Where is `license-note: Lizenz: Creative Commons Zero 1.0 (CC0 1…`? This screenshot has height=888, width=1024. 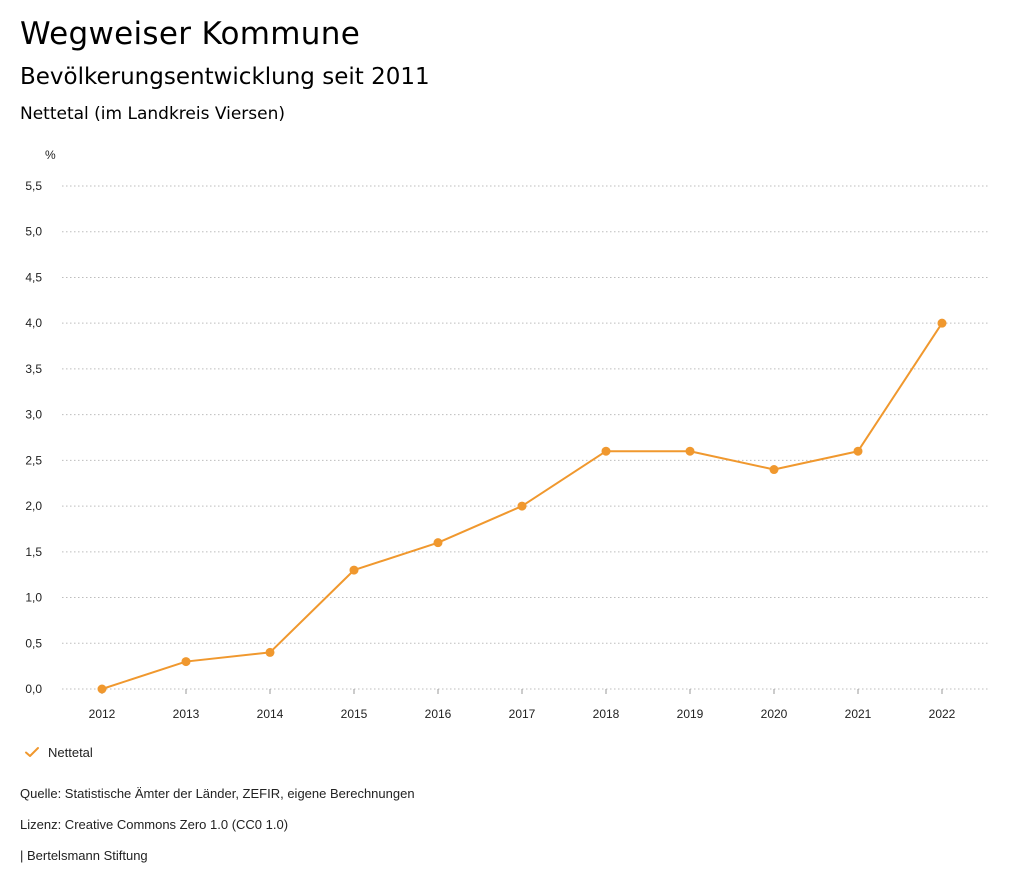
license-note: Lizenz: Creative Commons Zero 1.0 (CC0 1… is located at coordinates (154, 824).